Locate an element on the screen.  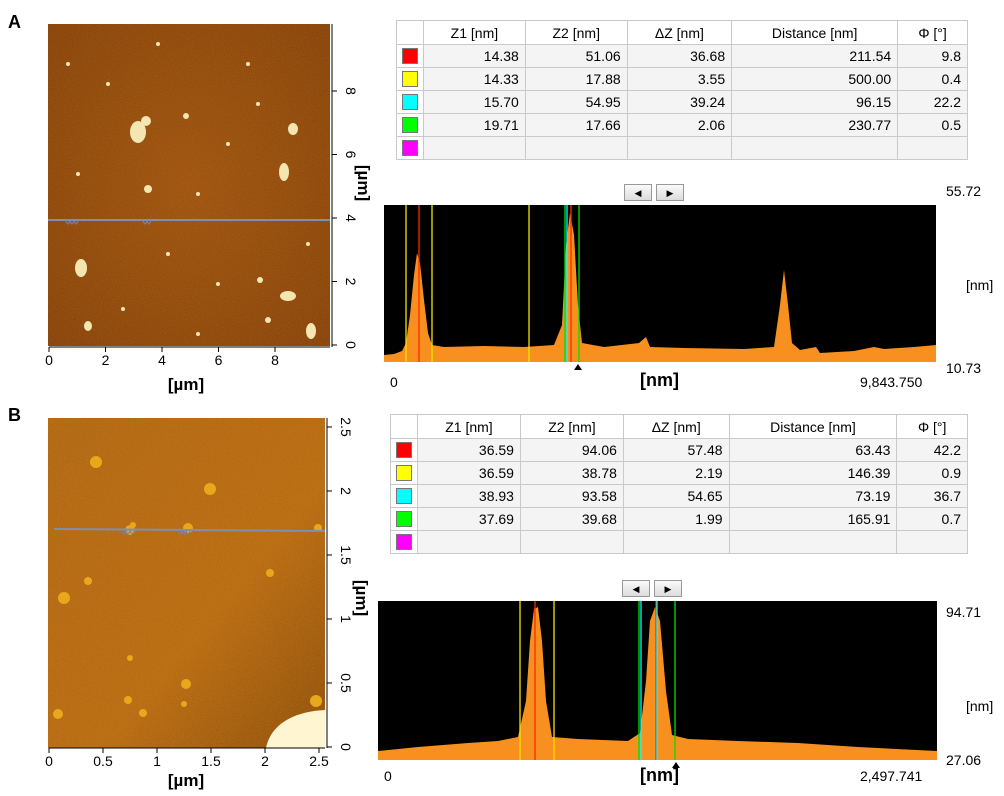
z2-cell: 39.68 is located at coordinates (571, 519).